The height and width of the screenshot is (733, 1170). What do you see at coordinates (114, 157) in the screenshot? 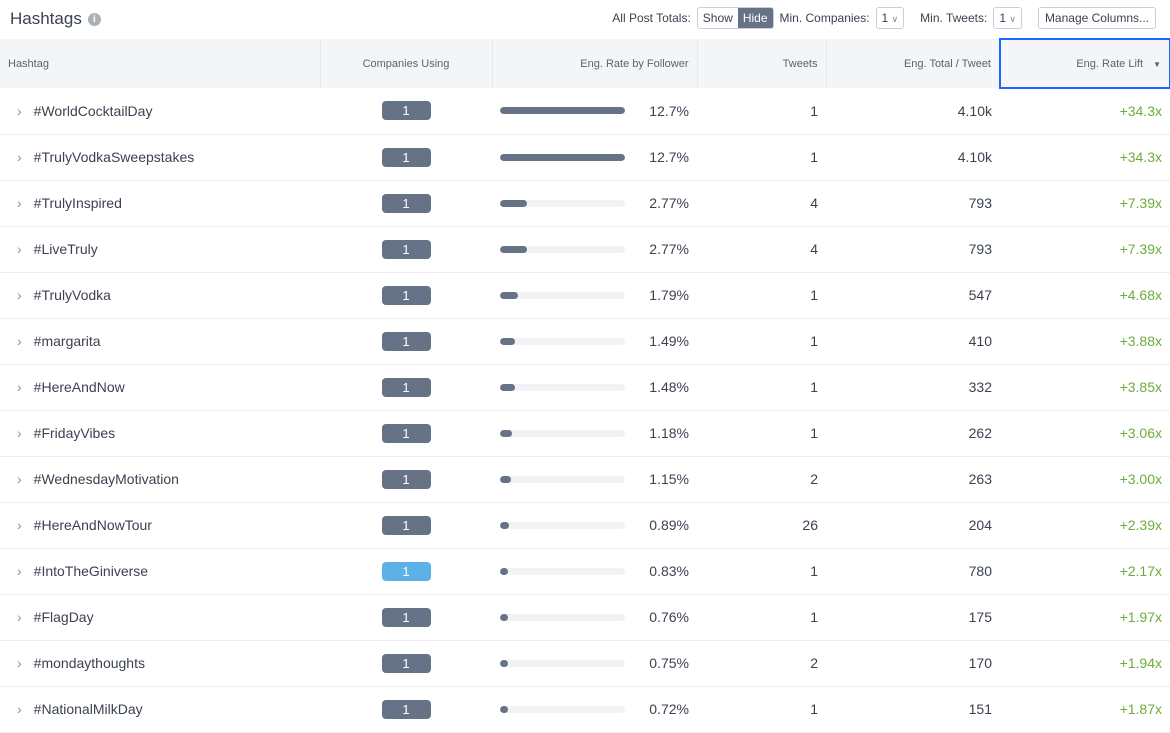
I see `hashtag-name: #TrulyVodkaSweepstakes` at bounding box center [114, 157].